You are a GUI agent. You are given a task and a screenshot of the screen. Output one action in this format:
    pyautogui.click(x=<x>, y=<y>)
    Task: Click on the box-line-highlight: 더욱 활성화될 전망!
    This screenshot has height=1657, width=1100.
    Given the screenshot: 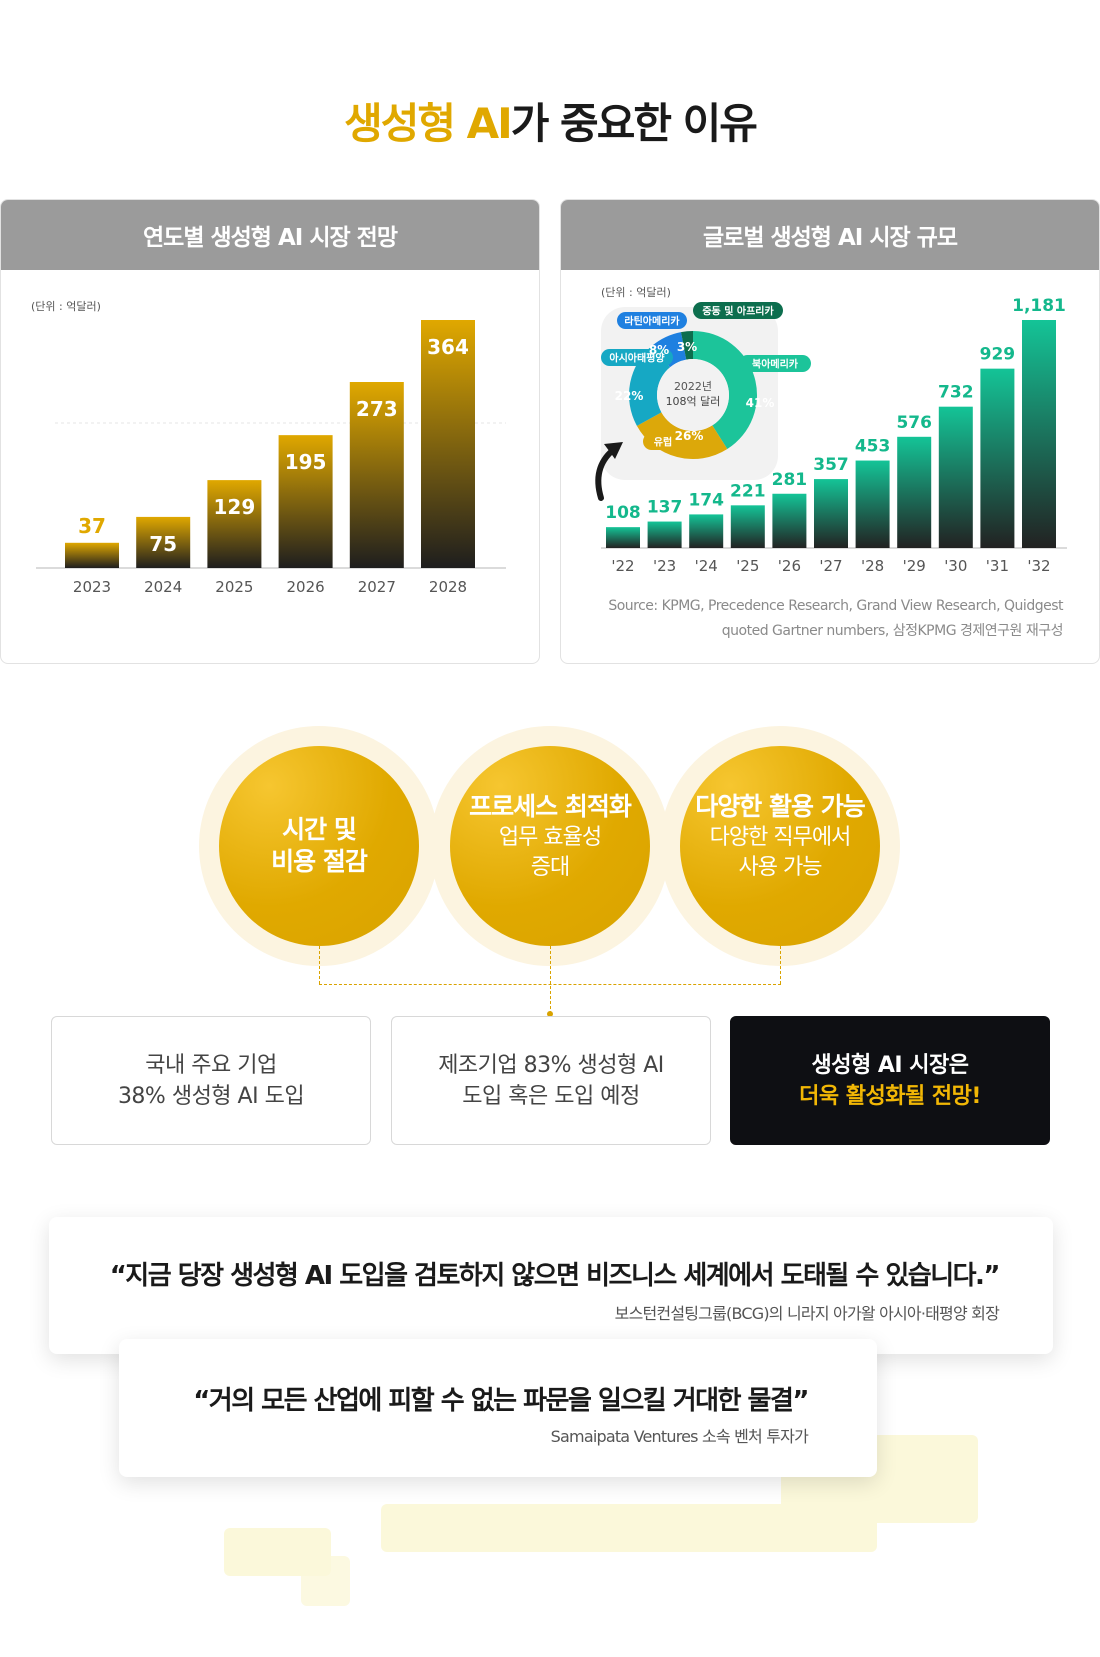 What is the action you would take?
    pyautogui.click(x=890, y=1096)
    